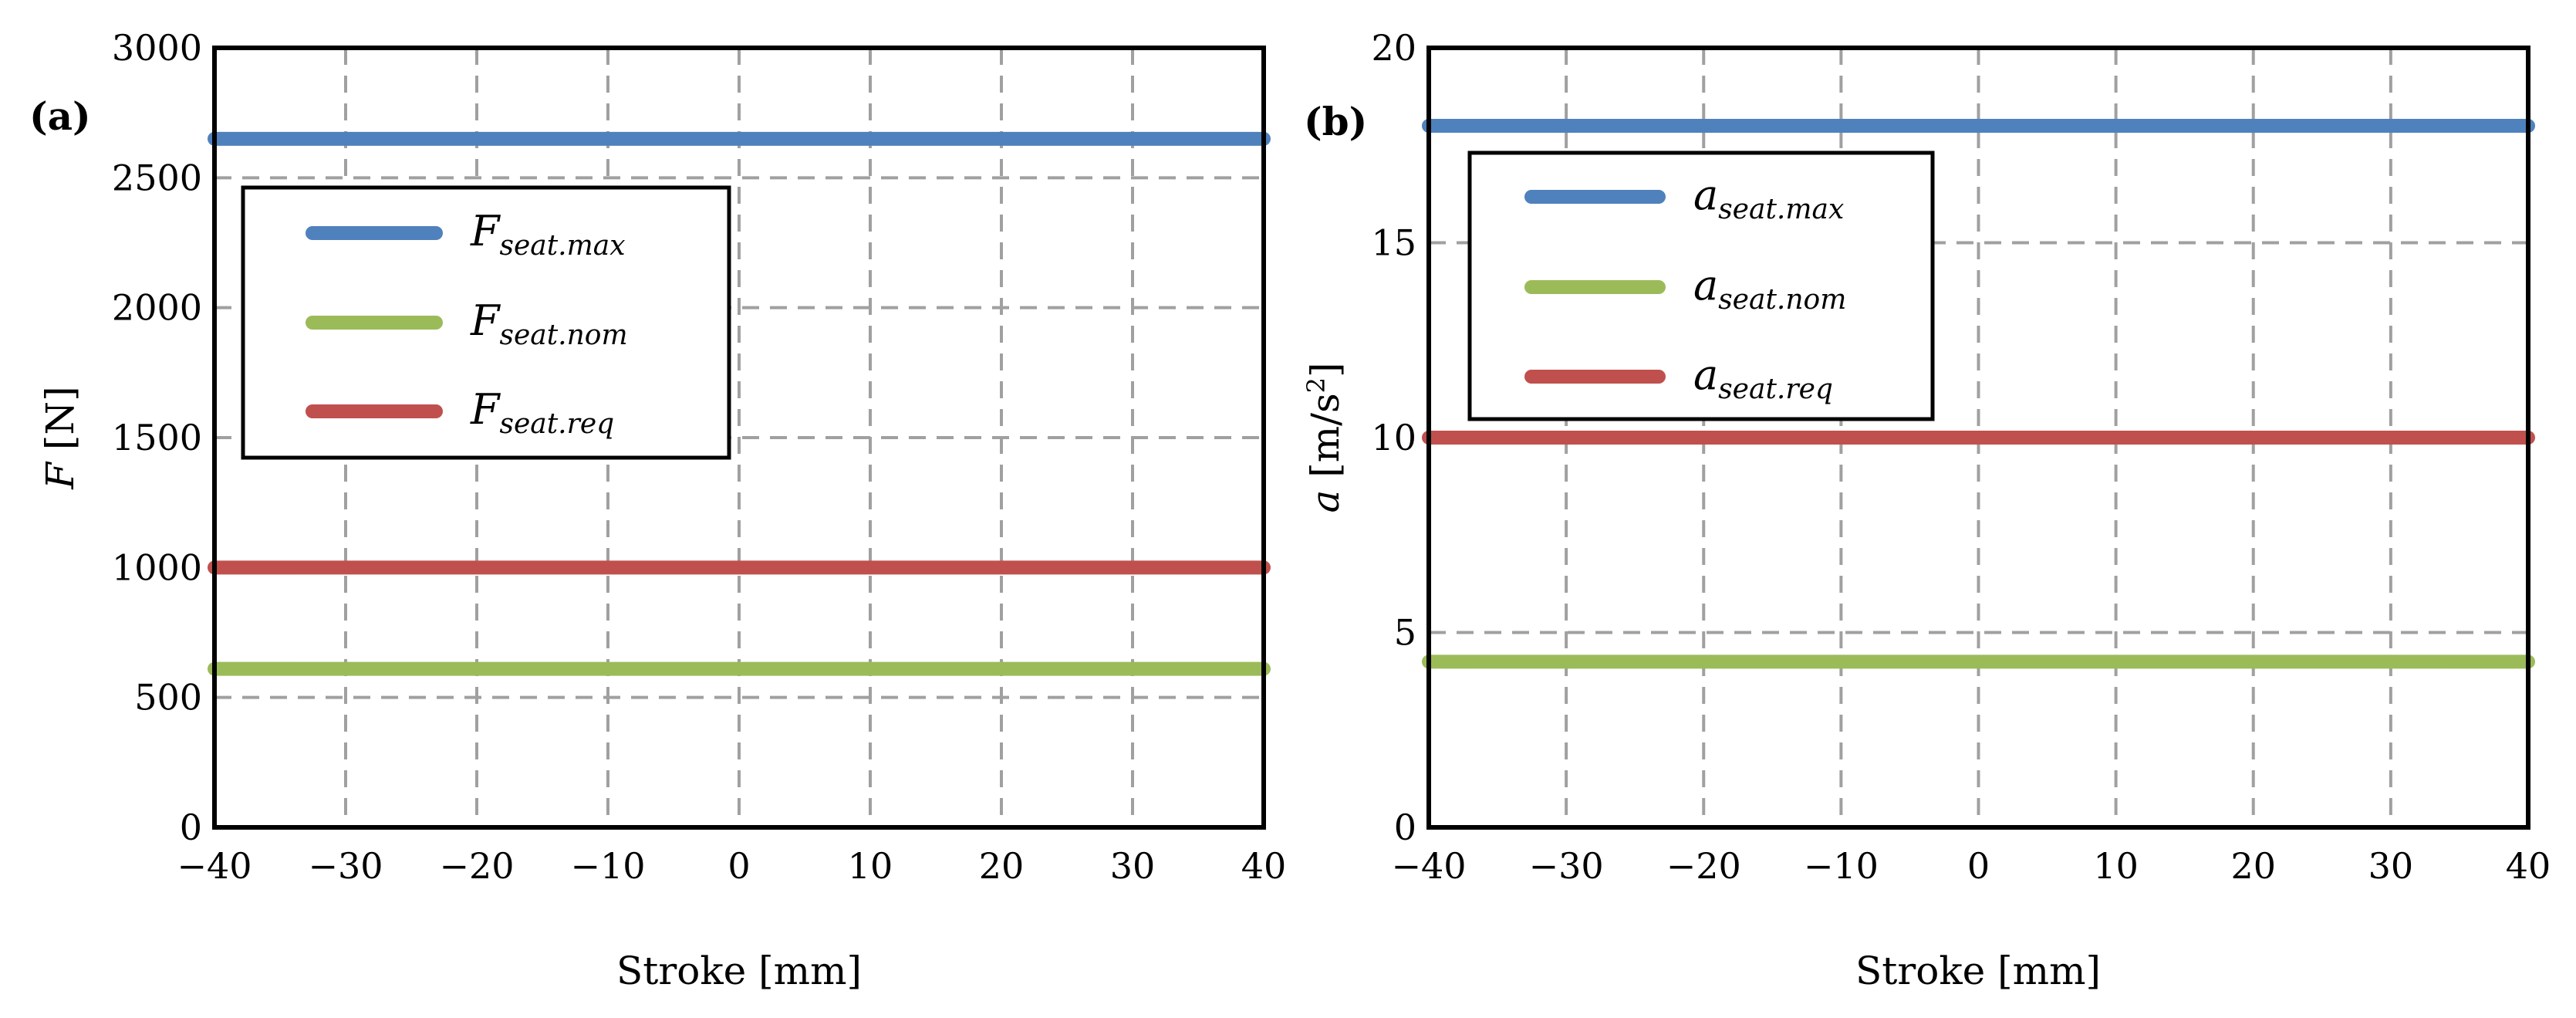 Image resolution: width=2576 pixels, height=1018 pixels. I want to click on panel-b-x-tick-label: −30, so click(1566, 866).